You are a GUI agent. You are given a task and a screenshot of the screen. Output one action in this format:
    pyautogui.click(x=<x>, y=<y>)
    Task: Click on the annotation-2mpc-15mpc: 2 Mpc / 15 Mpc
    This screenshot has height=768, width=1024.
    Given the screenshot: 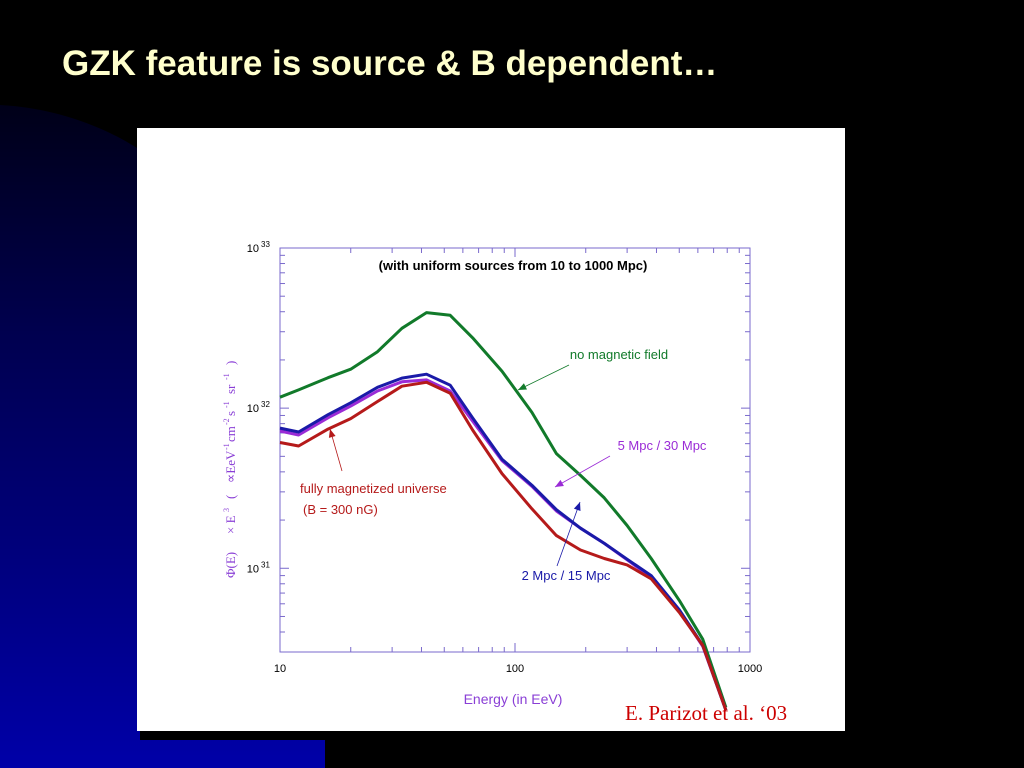 What is the action you would take?
    pyautogui.click(x=566, y=575)
    